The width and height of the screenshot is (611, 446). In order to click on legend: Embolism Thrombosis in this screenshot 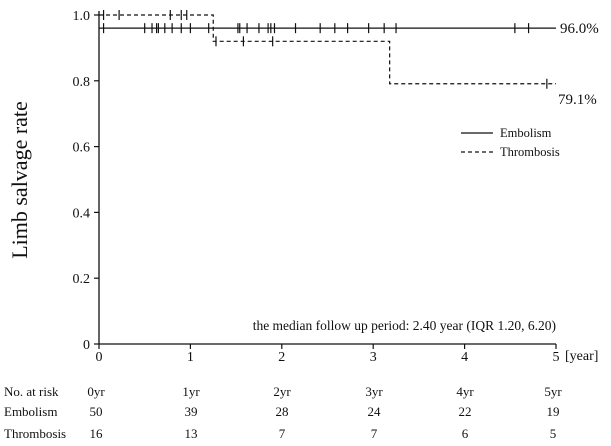, I will do `click(510, 142)`.